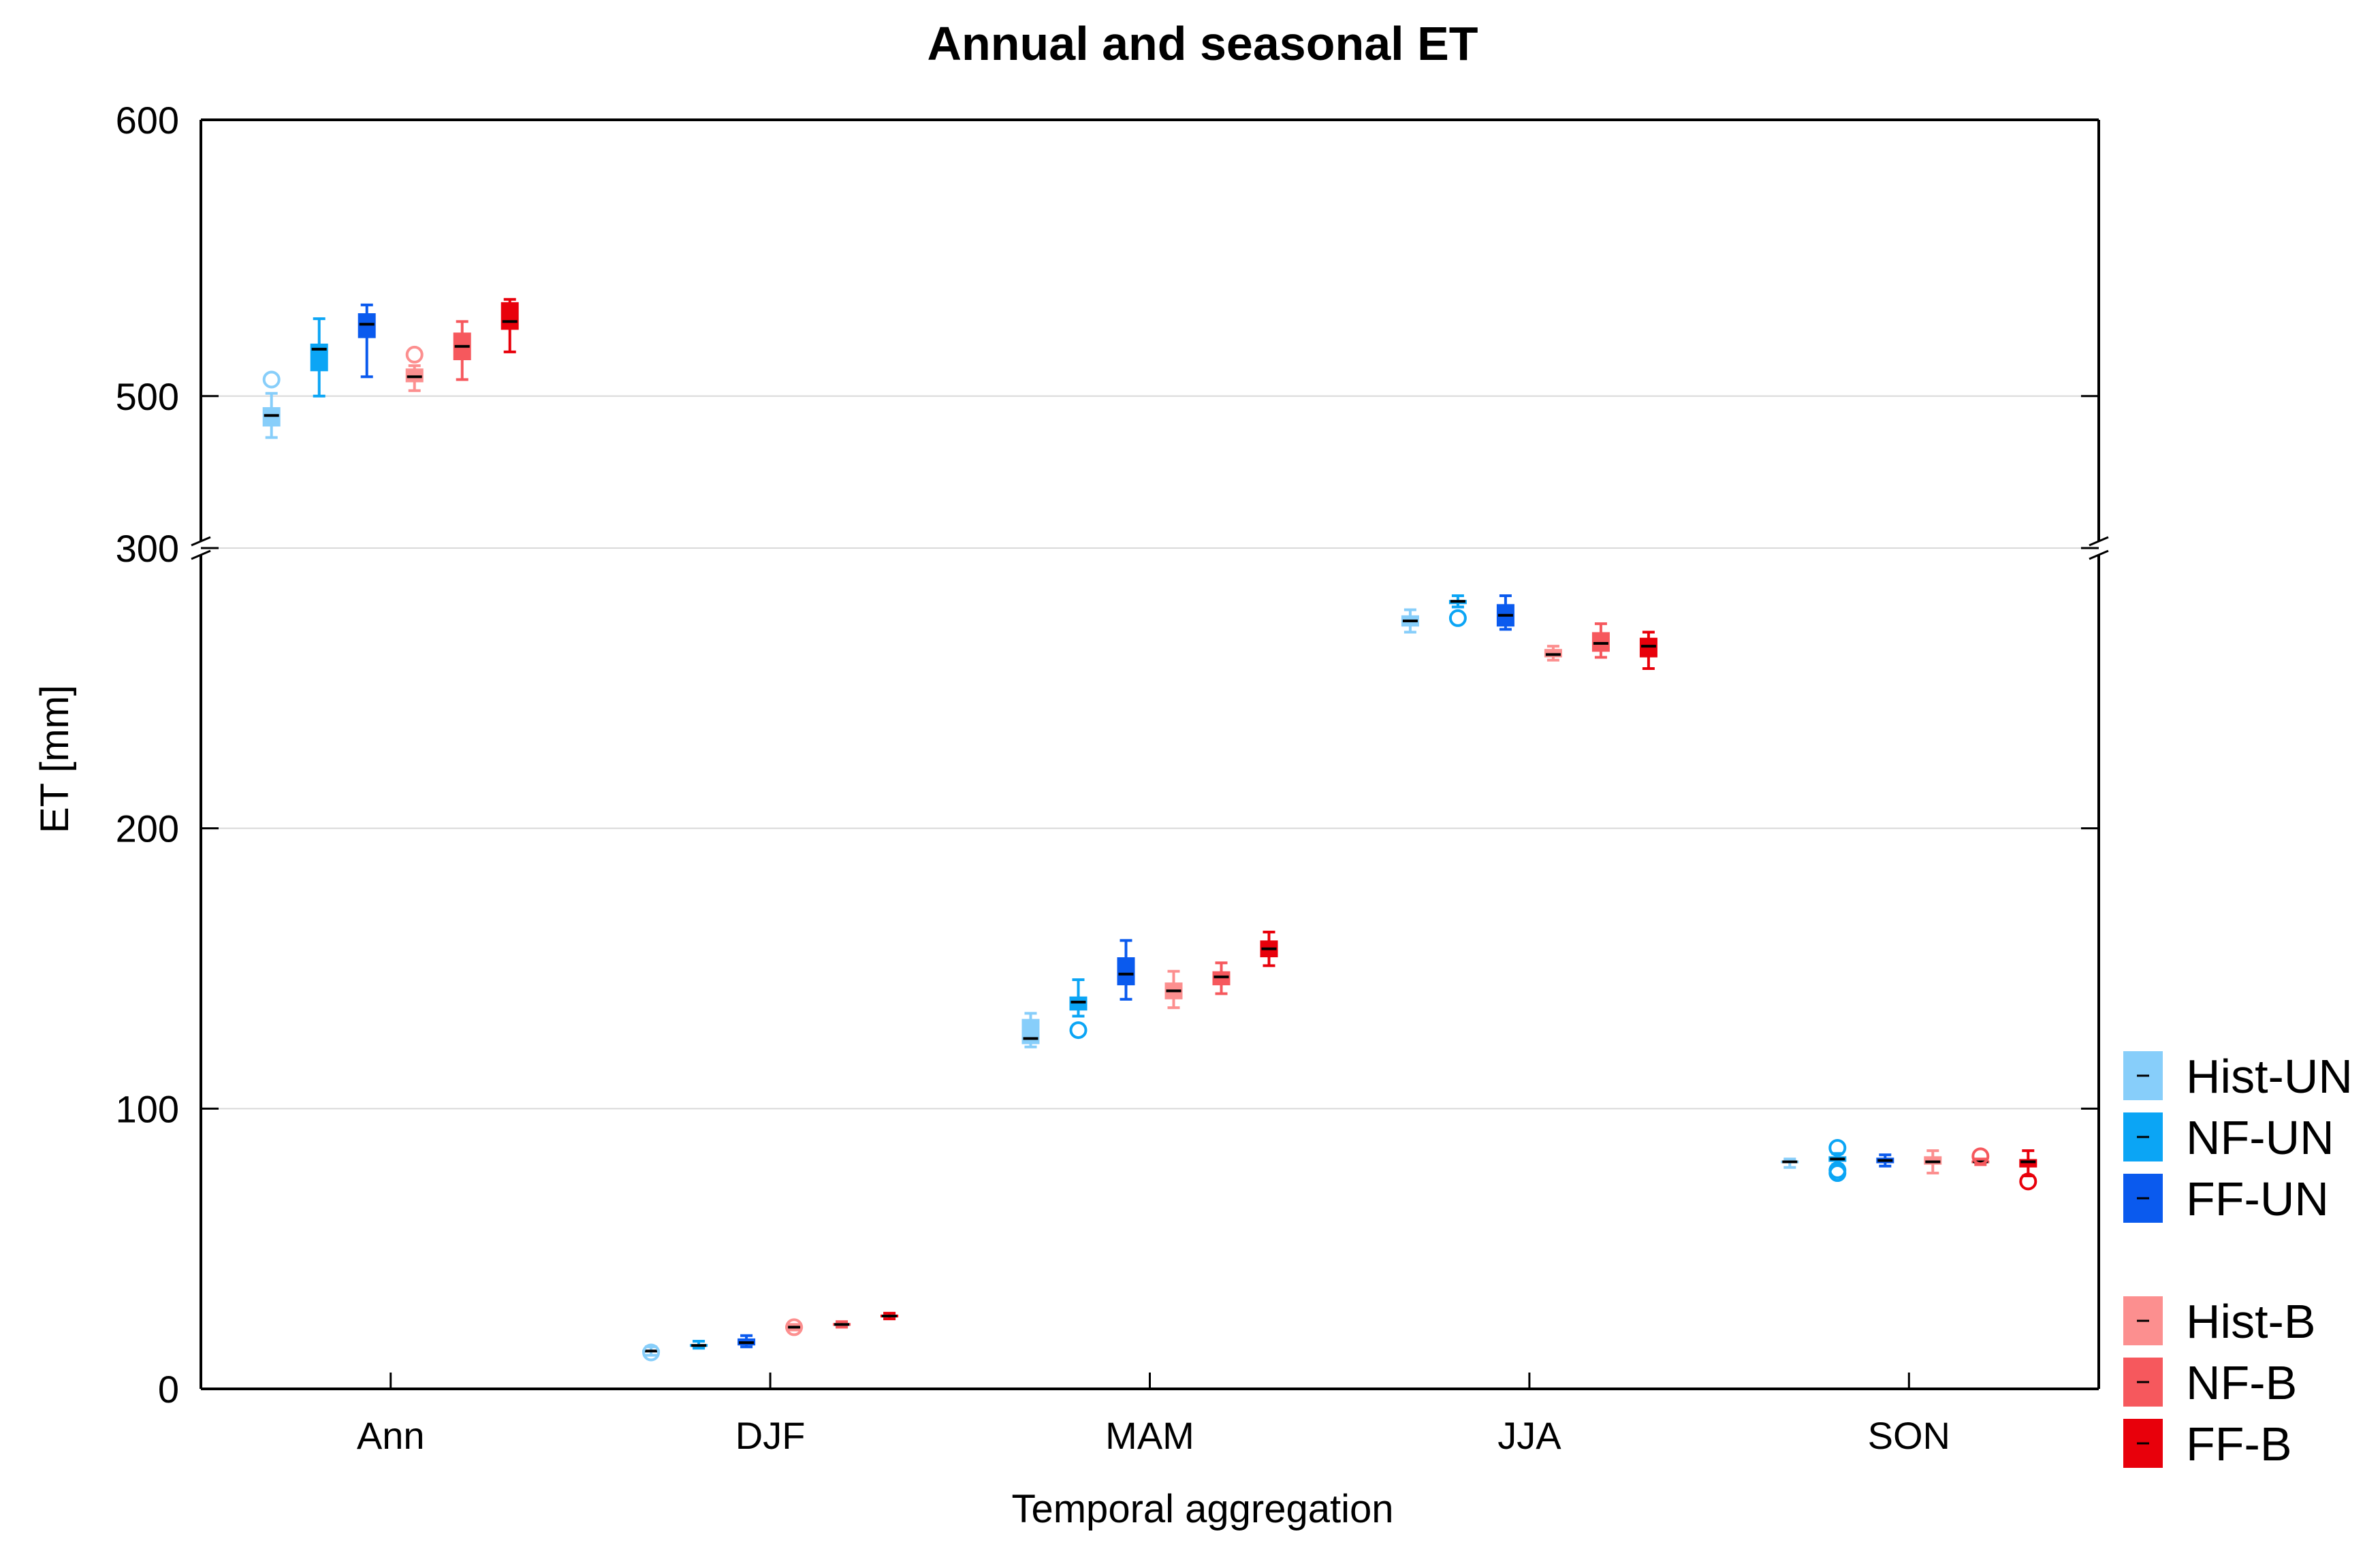 This screenshot has height=1555, width=2380. I want to click on box-nf-un-ann, so click(319, 357).